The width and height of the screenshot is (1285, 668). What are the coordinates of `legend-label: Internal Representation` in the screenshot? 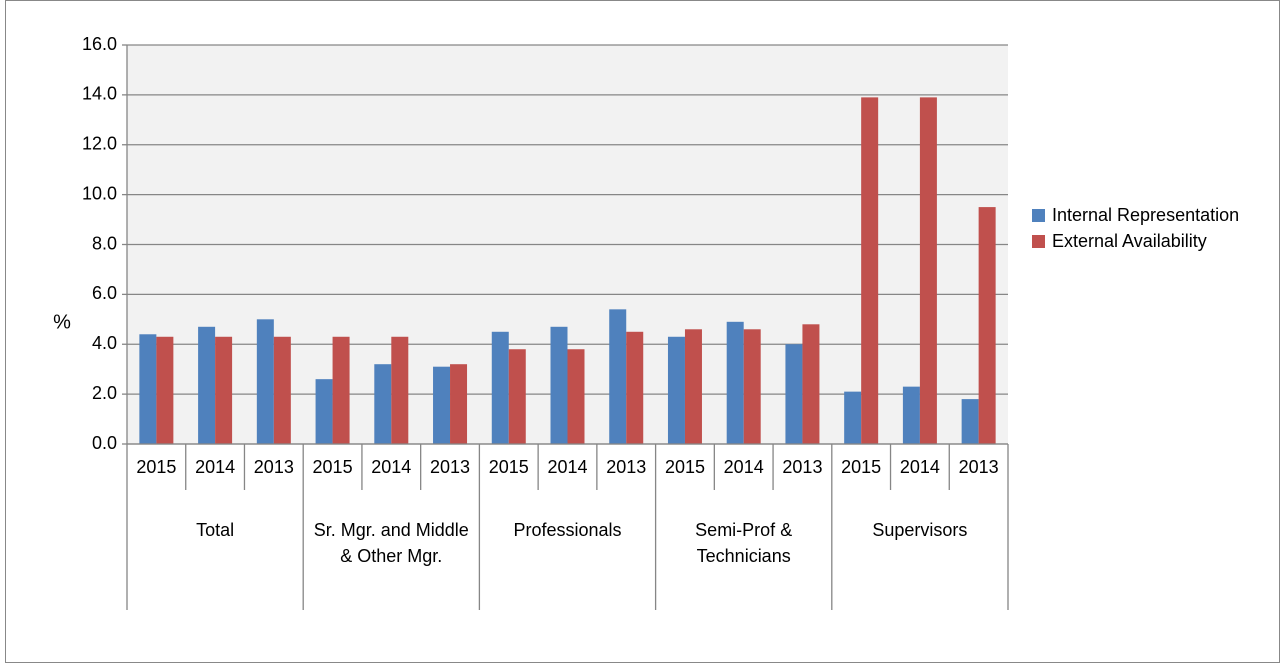 It's located at (1146, 215).